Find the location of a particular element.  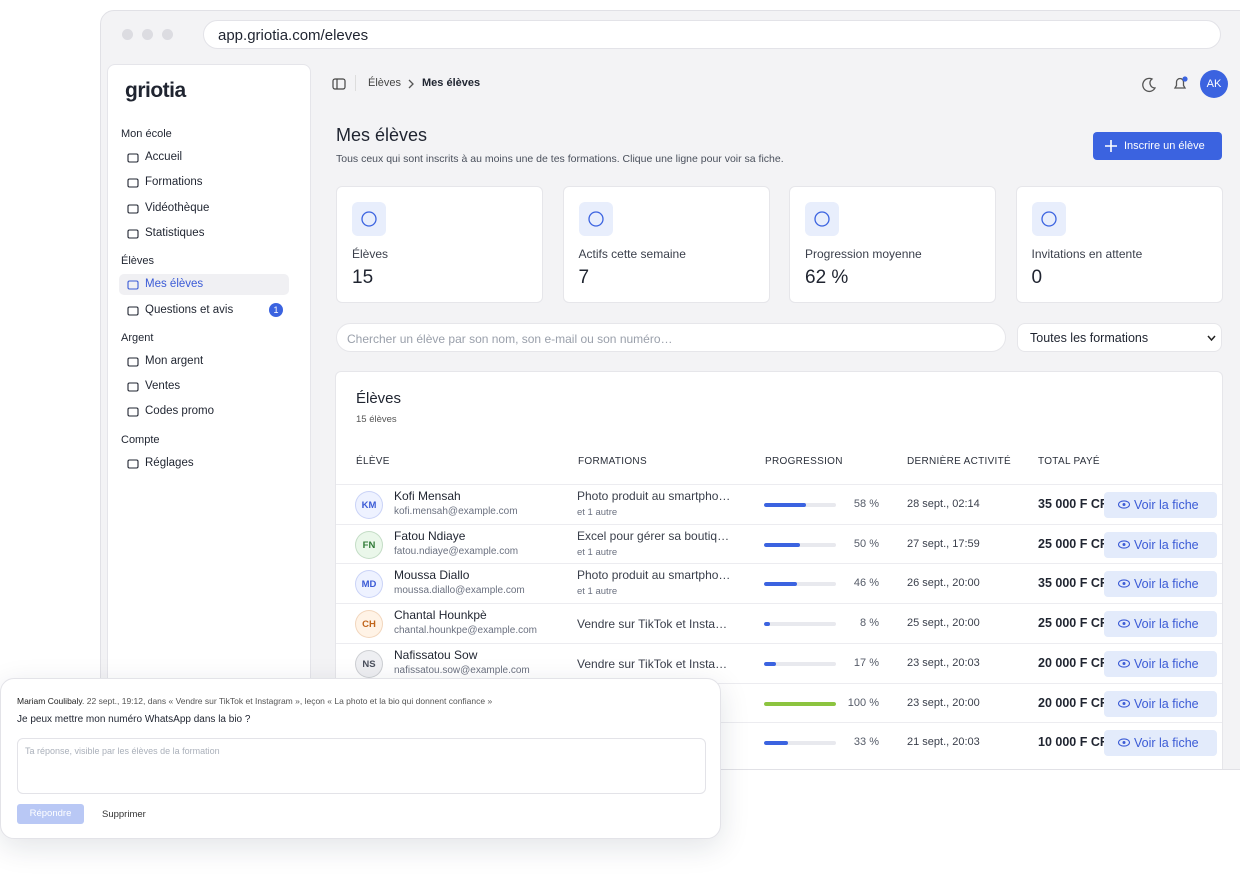

nav-label: Vidéothèque is located at coordinates (177, 207).